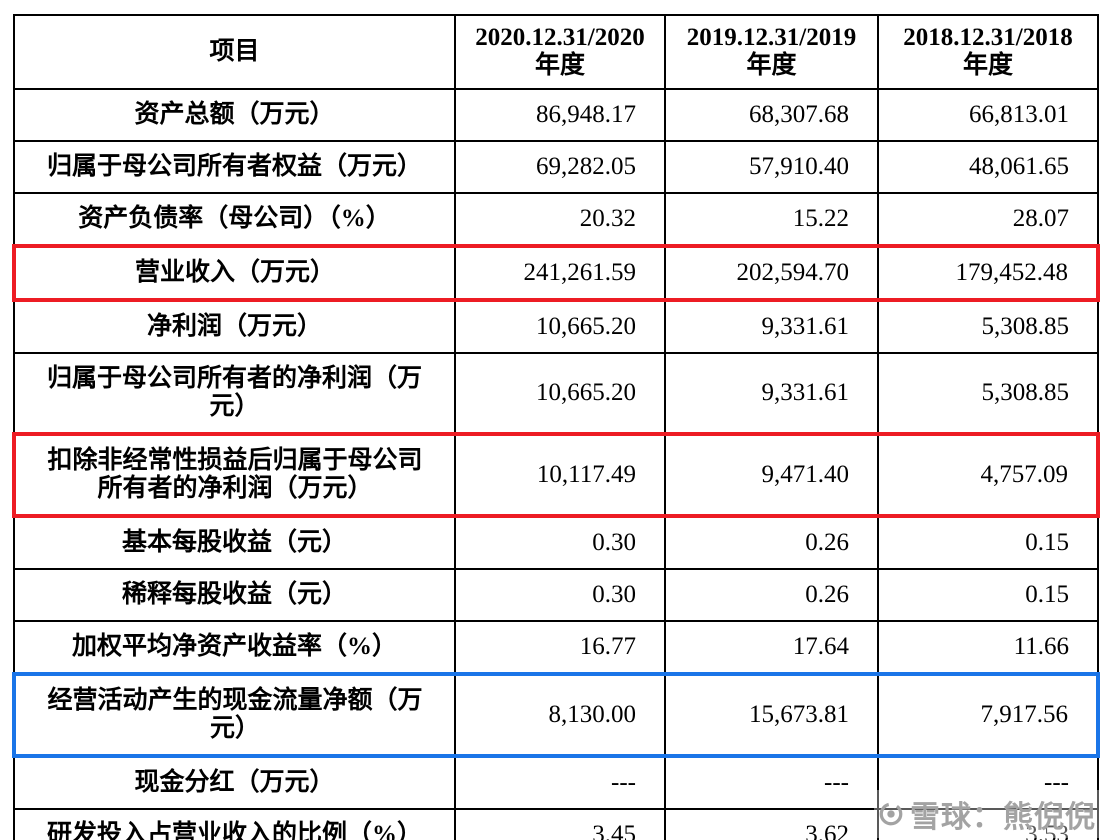 This screenshot has width=1108, height=840. I want to click on table-row: 资产负债率（母公司）（%） 20.32 15.22 28.07, so click(556, 219).